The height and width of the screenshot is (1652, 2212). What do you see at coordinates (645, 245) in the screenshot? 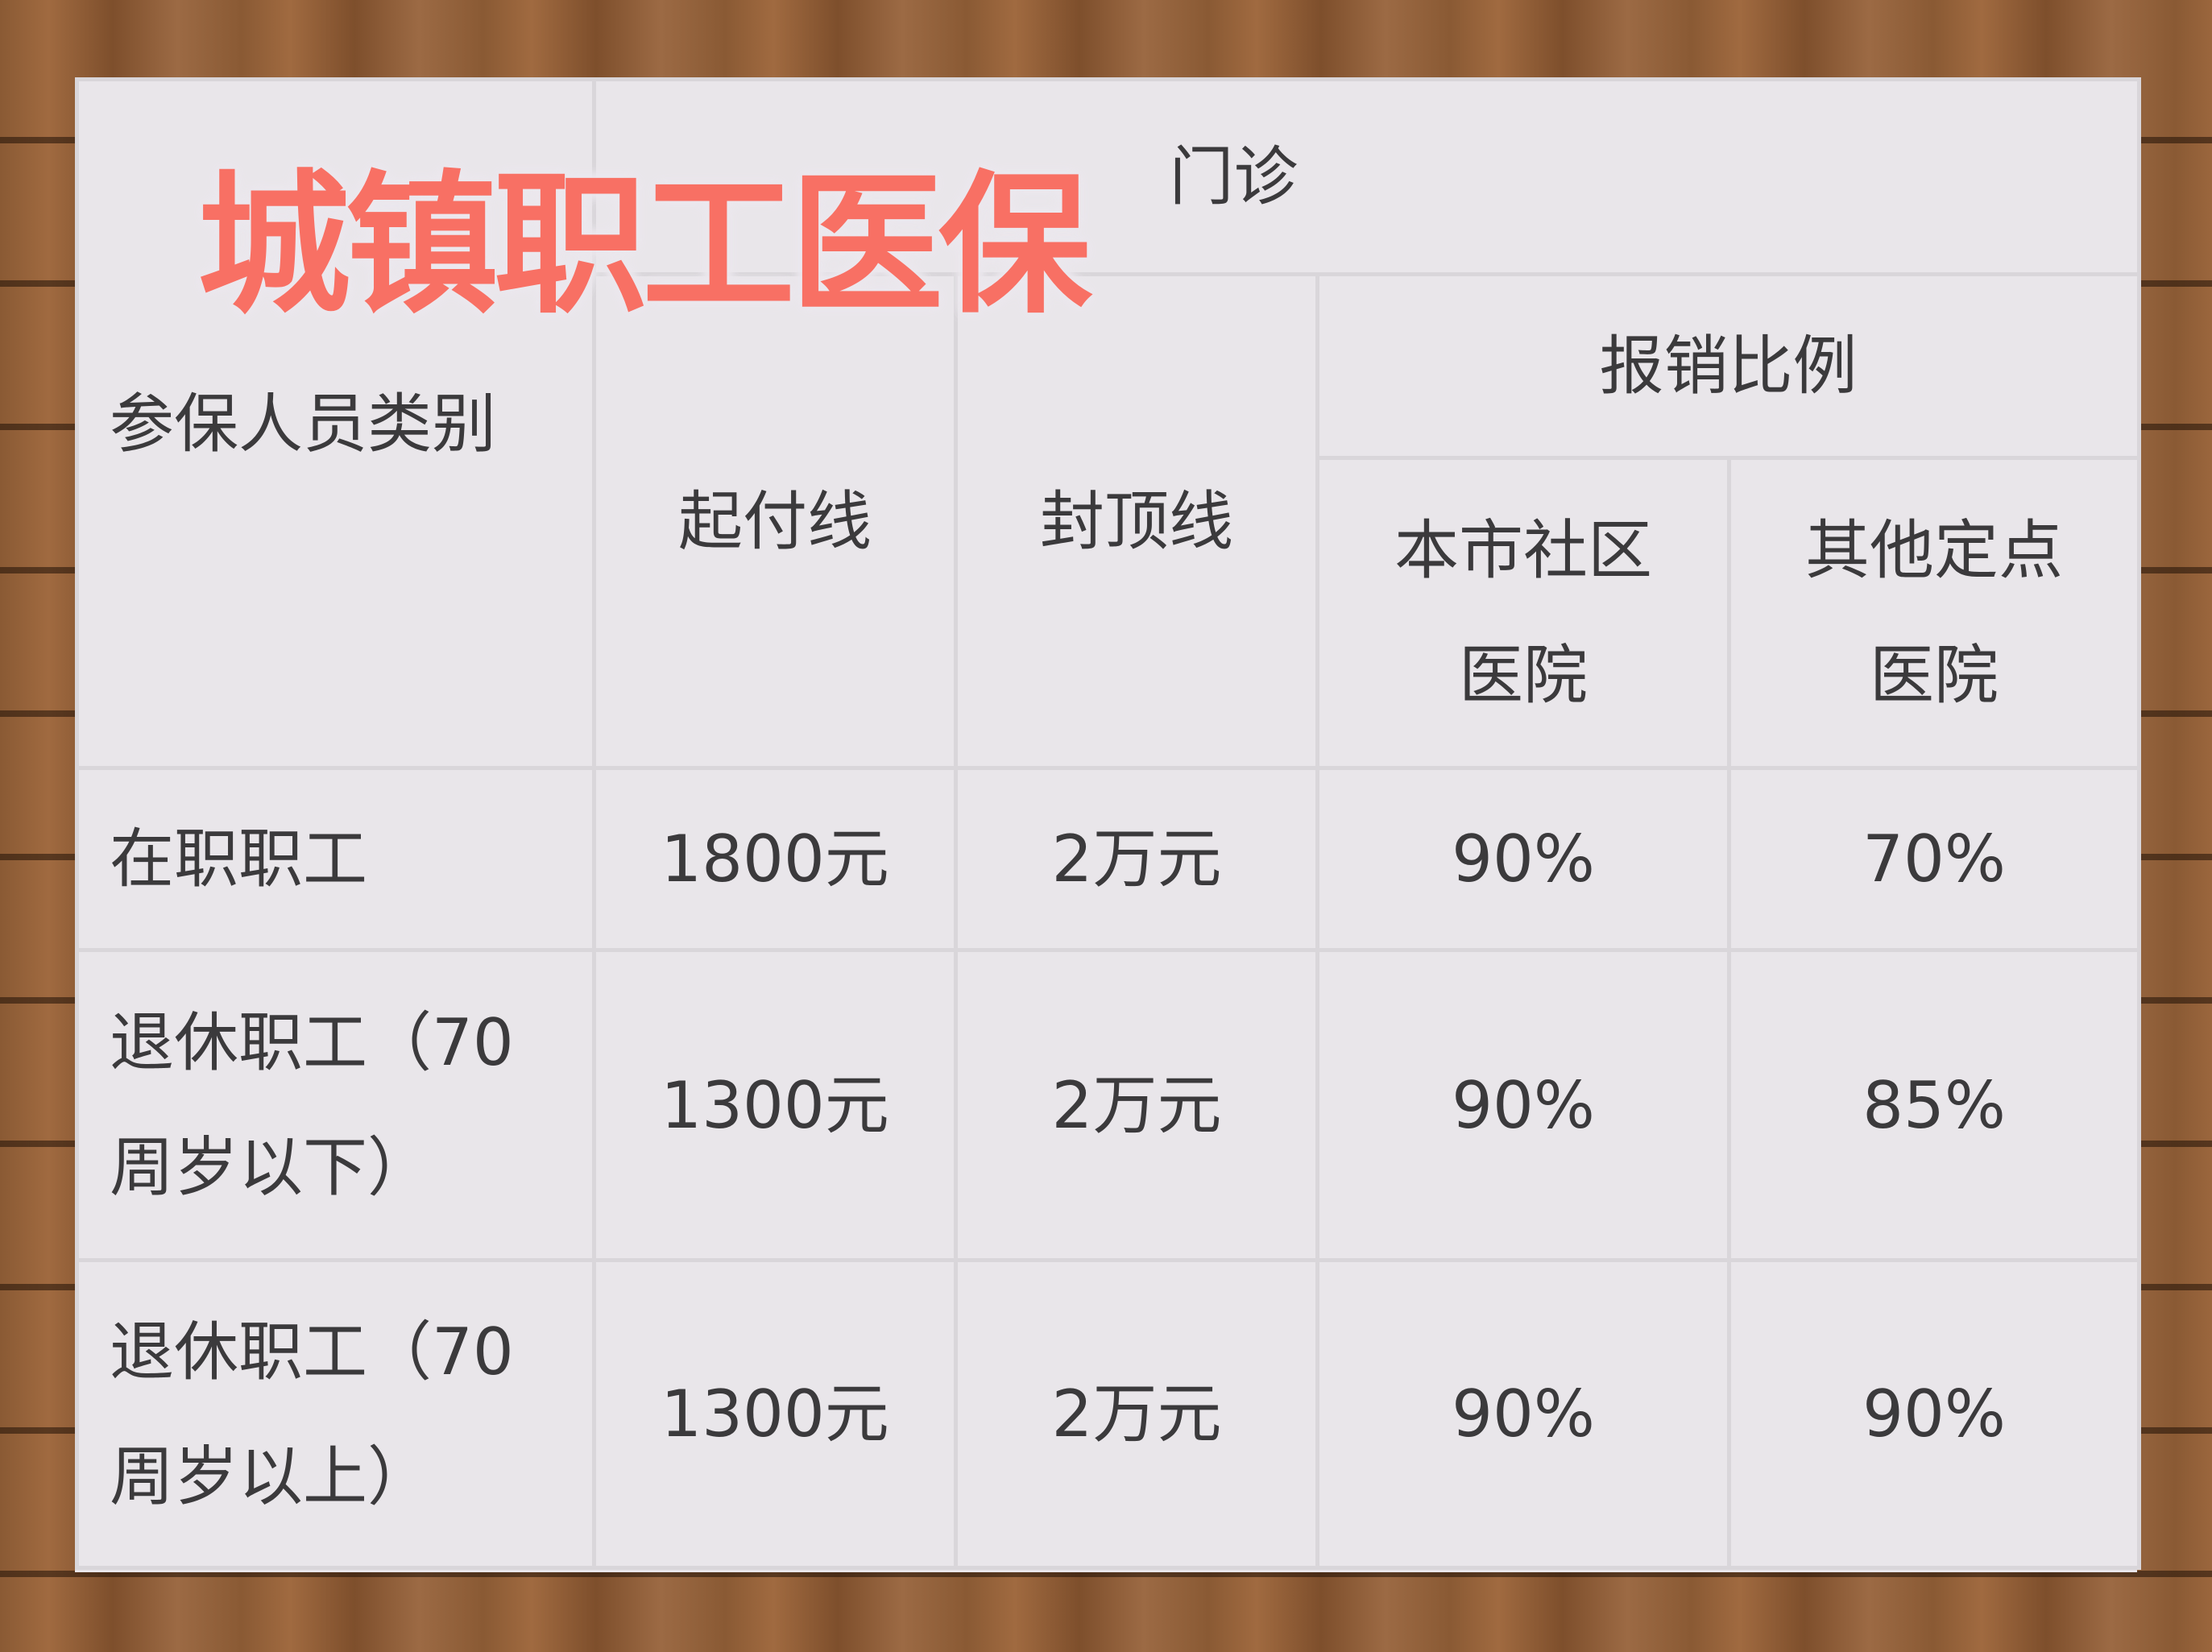
I see `page-title: 城镇职工医保` at bounding box center [645, 245].